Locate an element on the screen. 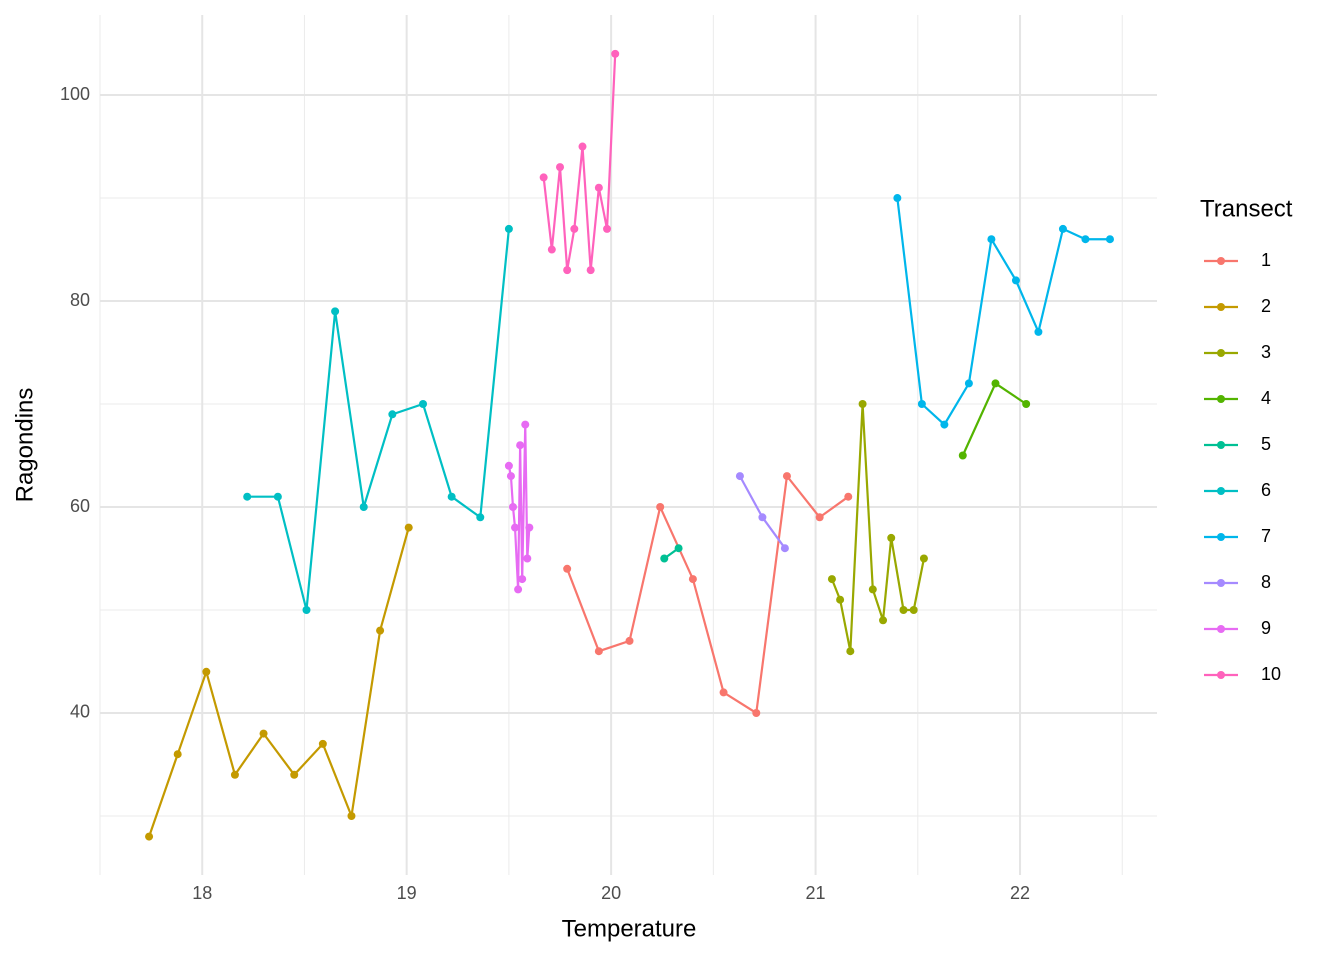  legend-title: Transect is located at coordinates (1246, 208).